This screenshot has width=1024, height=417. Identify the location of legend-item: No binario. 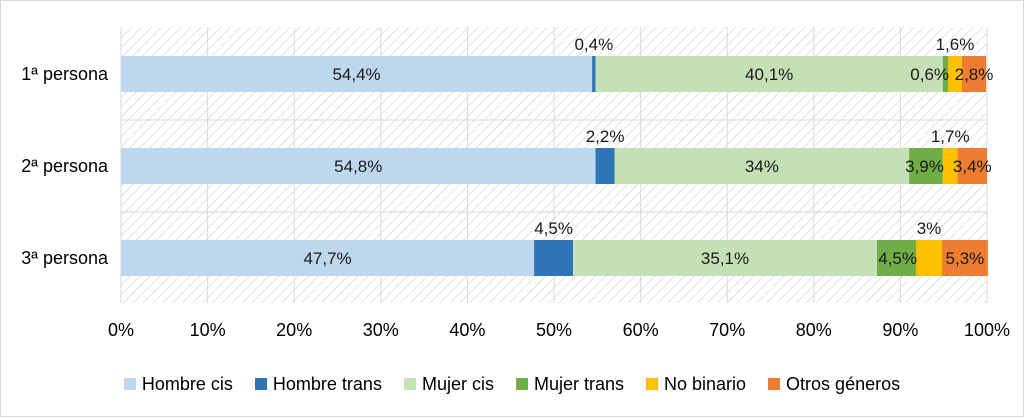
(696, 384).